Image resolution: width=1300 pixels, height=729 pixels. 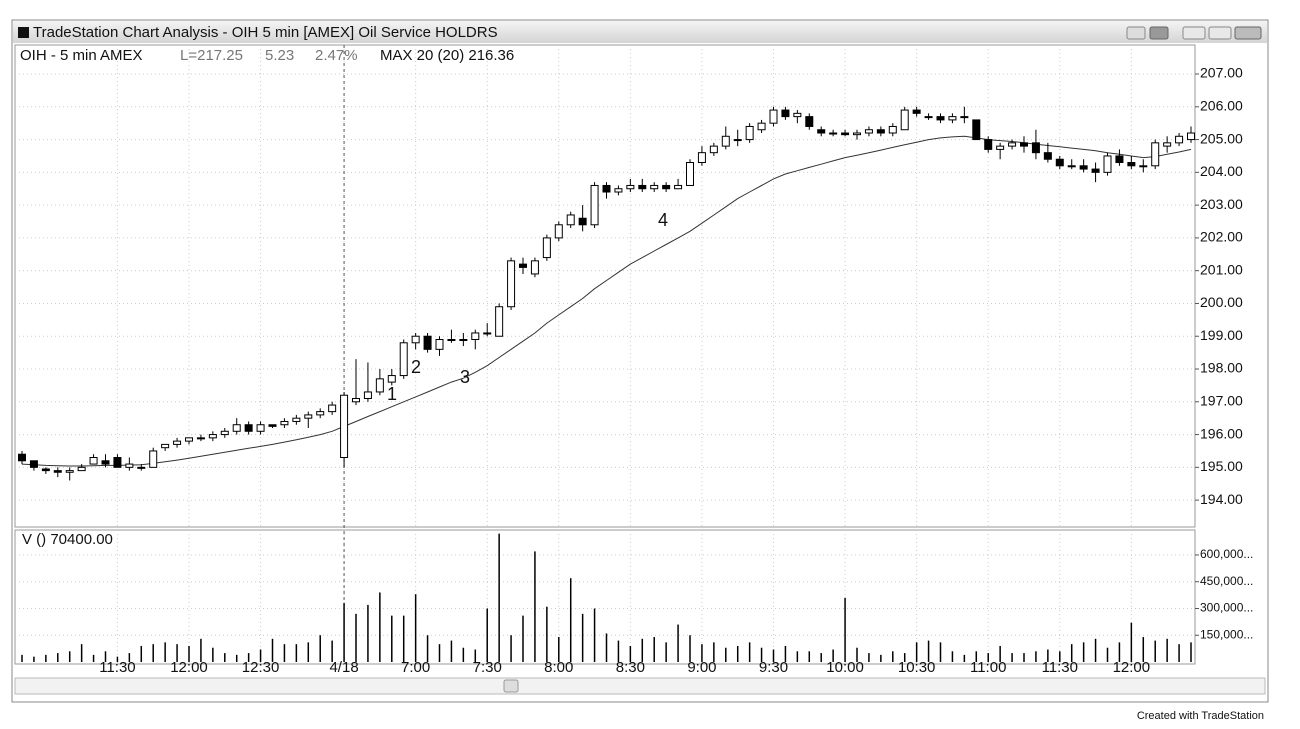 What do you see at coordinates (1221, 269) in the screenshot?
I see `y-tick-label: 201.00` at bounding box center [1221, 269].